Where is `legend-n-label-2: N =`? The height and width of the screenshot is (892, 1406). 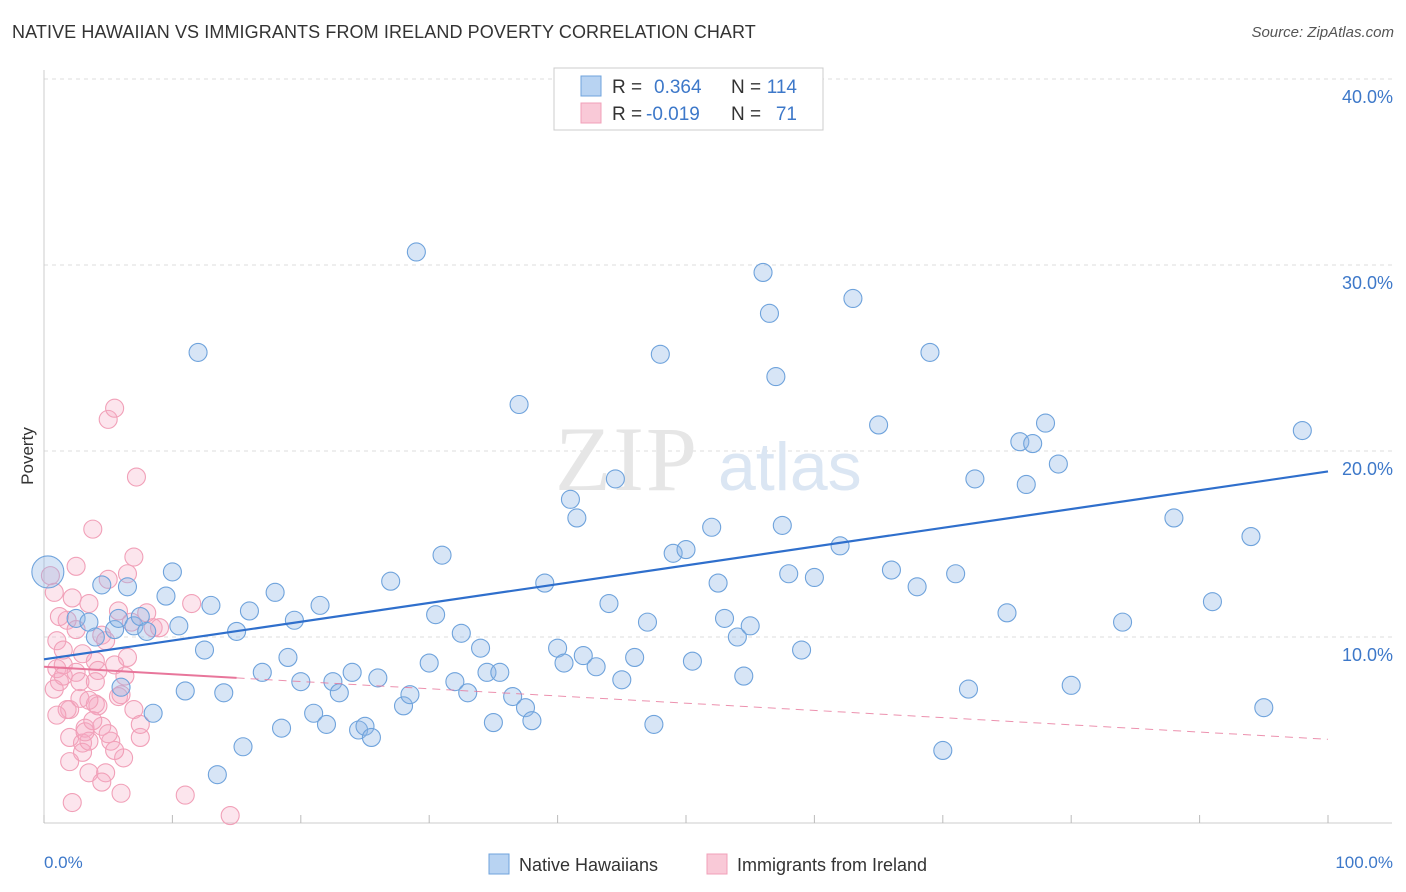
legend-n-label-2: N = is located at coordinates (746, 114).